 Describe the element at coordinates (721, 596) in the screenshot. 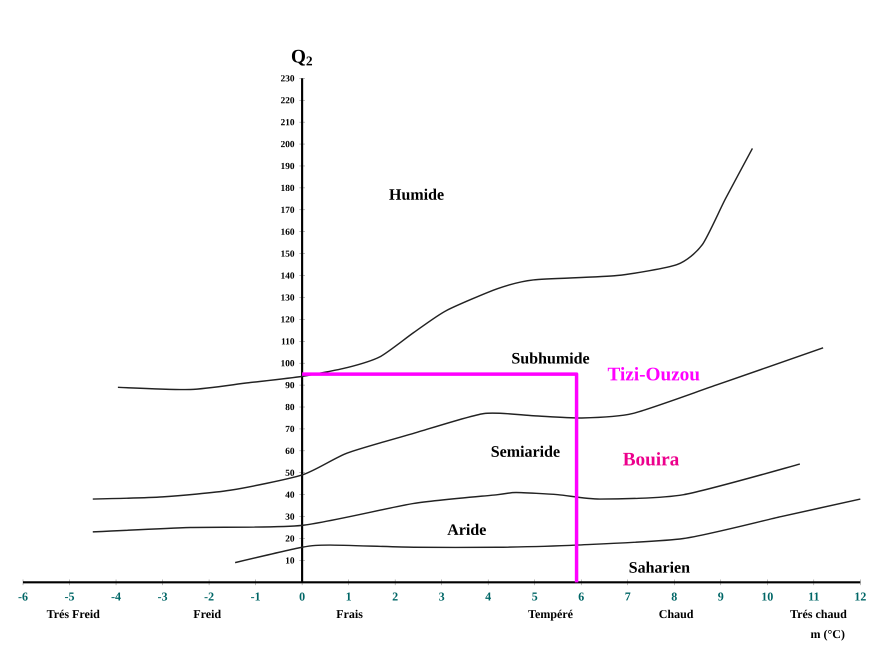

I see `x-tick-label: 9` at that location.